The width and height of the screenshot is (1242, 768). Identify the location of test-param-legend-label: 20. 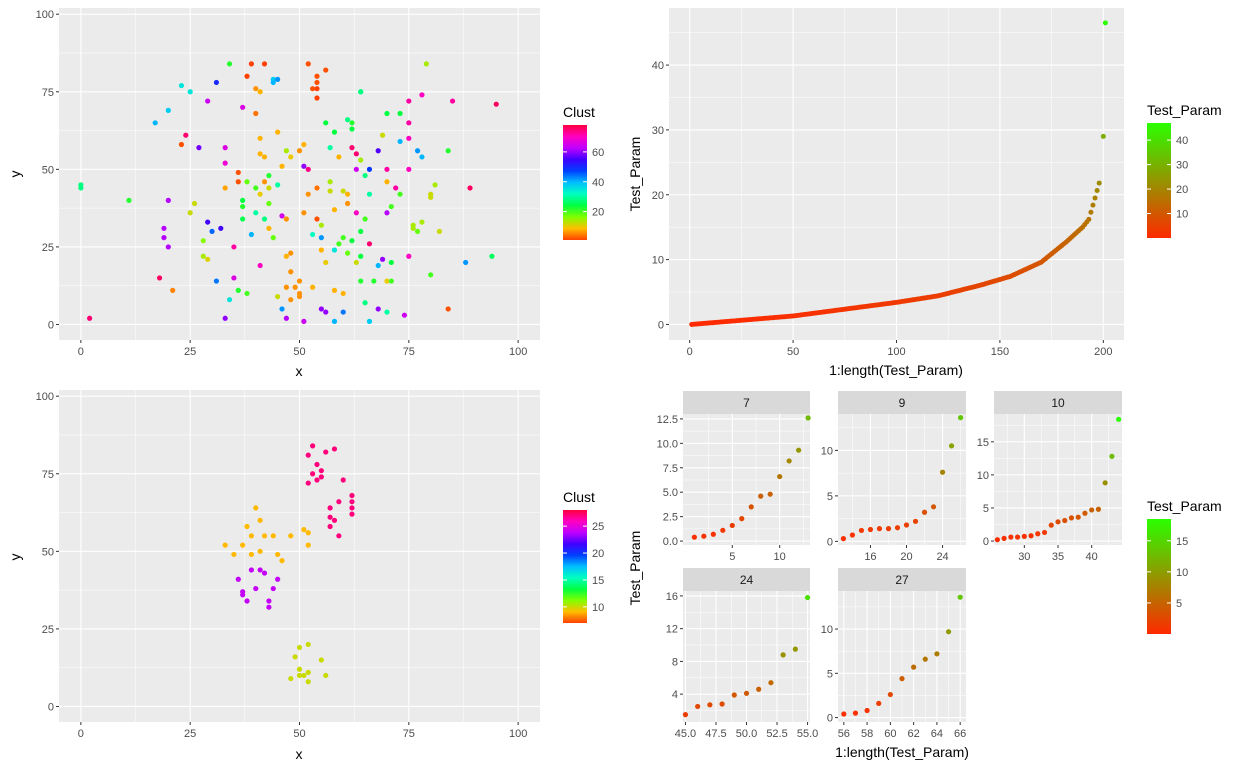
(1182, 190).